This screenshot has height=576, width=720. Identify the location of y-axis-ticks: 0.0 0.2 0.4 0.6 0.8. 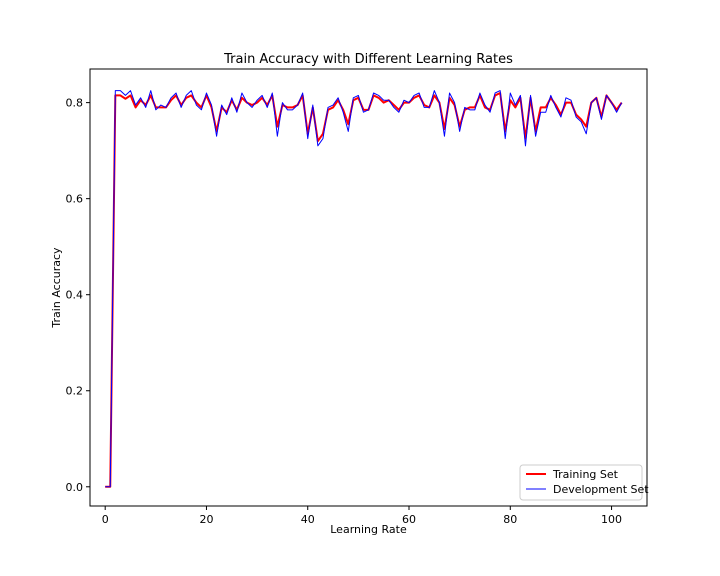
(78, 295).